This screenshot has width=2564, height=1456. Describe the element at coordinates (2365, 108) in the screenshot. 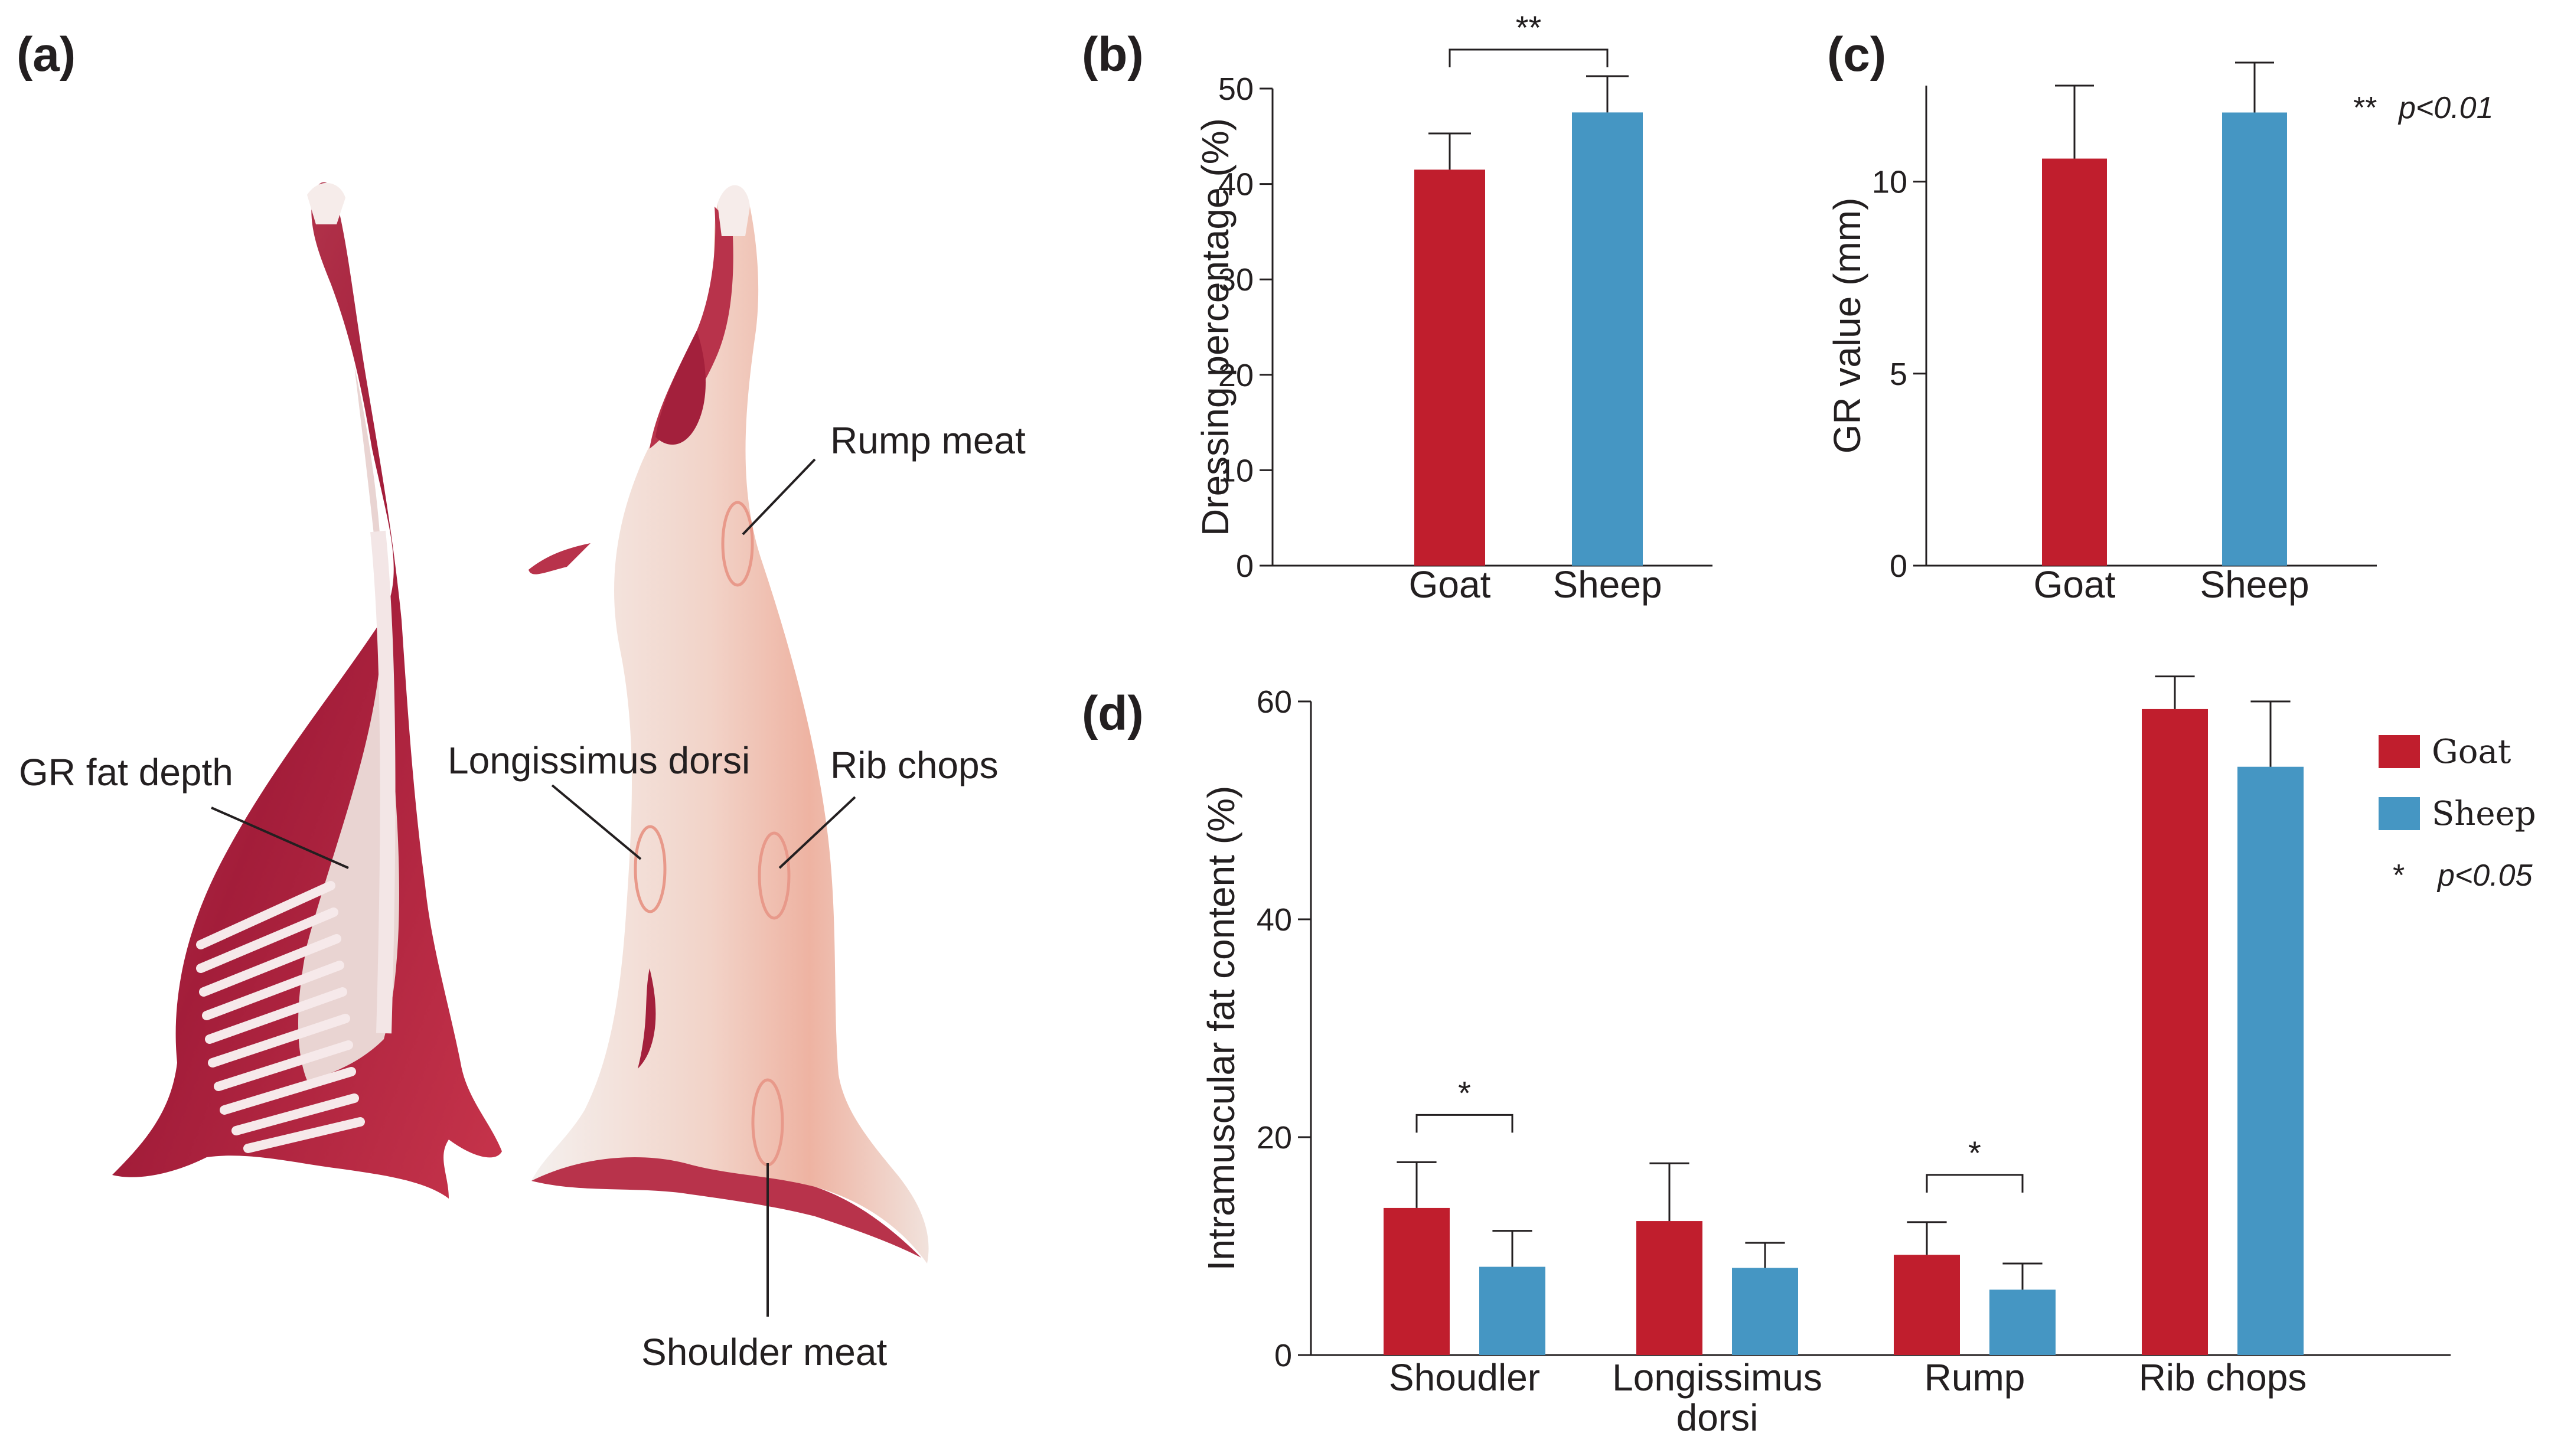

I see `legend-p001-marker: **` at that location.